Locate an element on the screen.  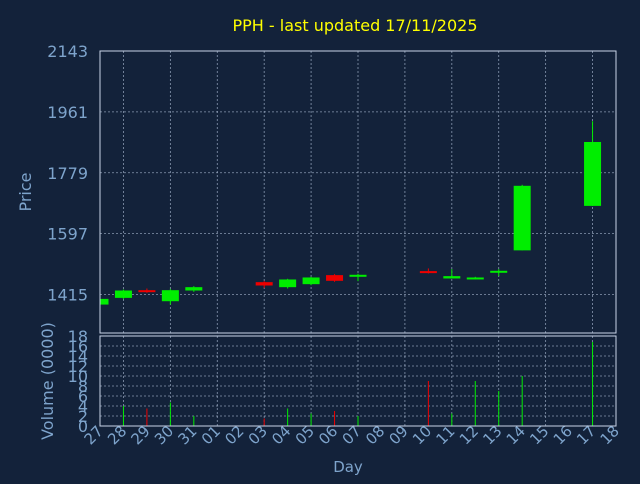
price-axis-label: Price is located at coordinates (25, 191).